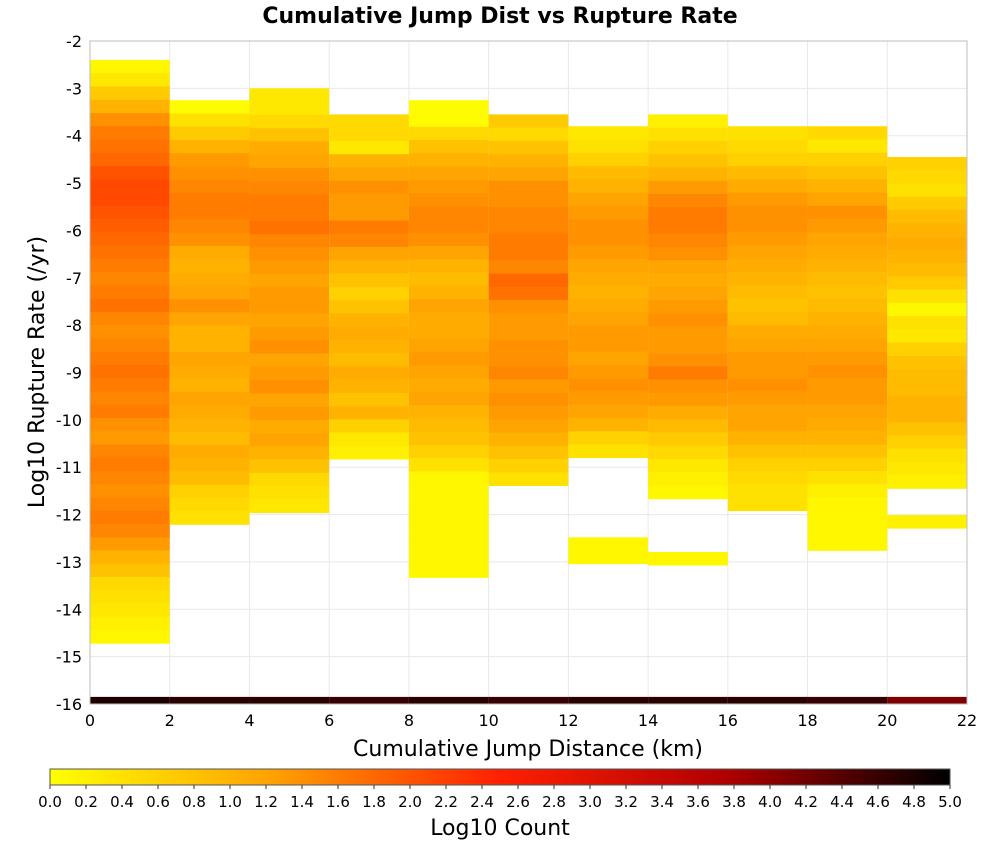 Image resolution: width=1000 pixels, height=850 pixels. Describe the element at coordinates (74, 183) in the screenshot. I see `y-tick-label: -5` at that location.